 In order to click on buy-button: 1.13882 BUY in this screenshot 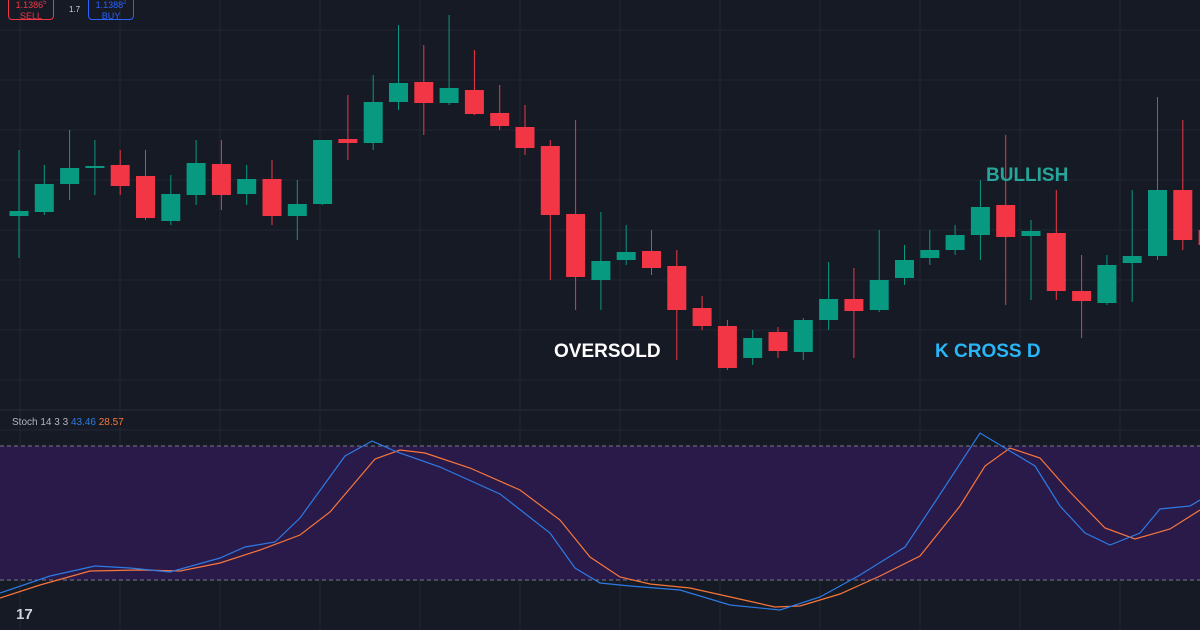, I will do `click(111, 10)`.